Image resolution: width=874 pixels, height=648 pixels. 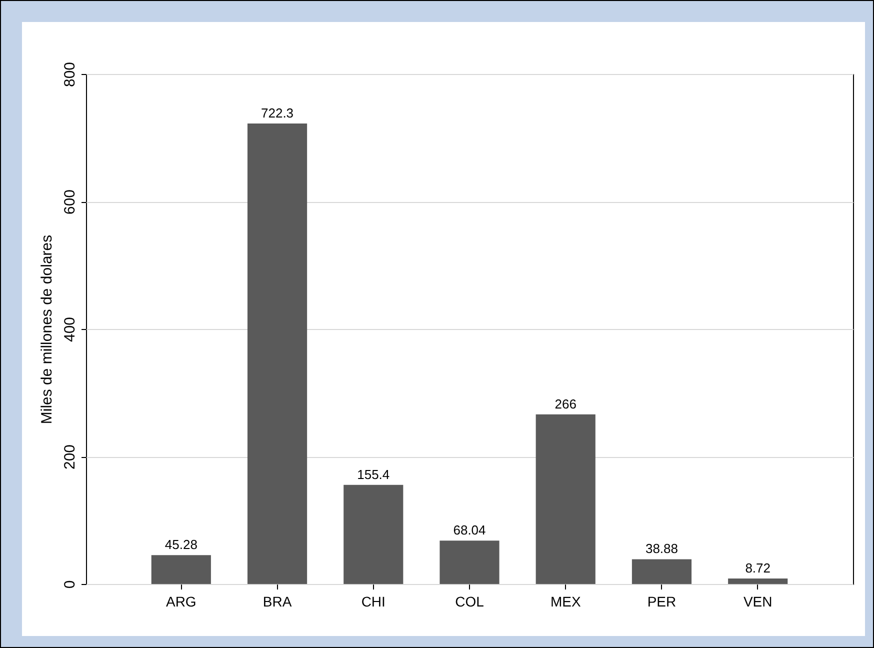 I want to click on data-label: 45.28, so click(x=181, y=544).